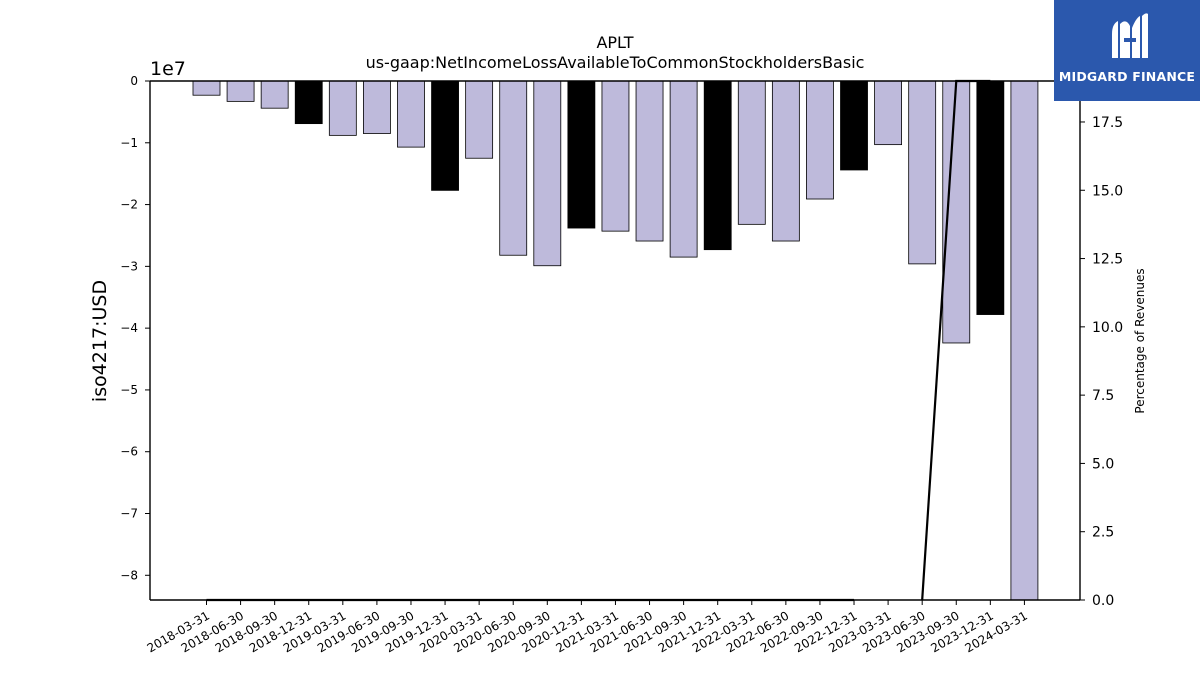 This screenshot has width=1200, height=675. I want to click on y-tick-label: −2, so click(129, 205).